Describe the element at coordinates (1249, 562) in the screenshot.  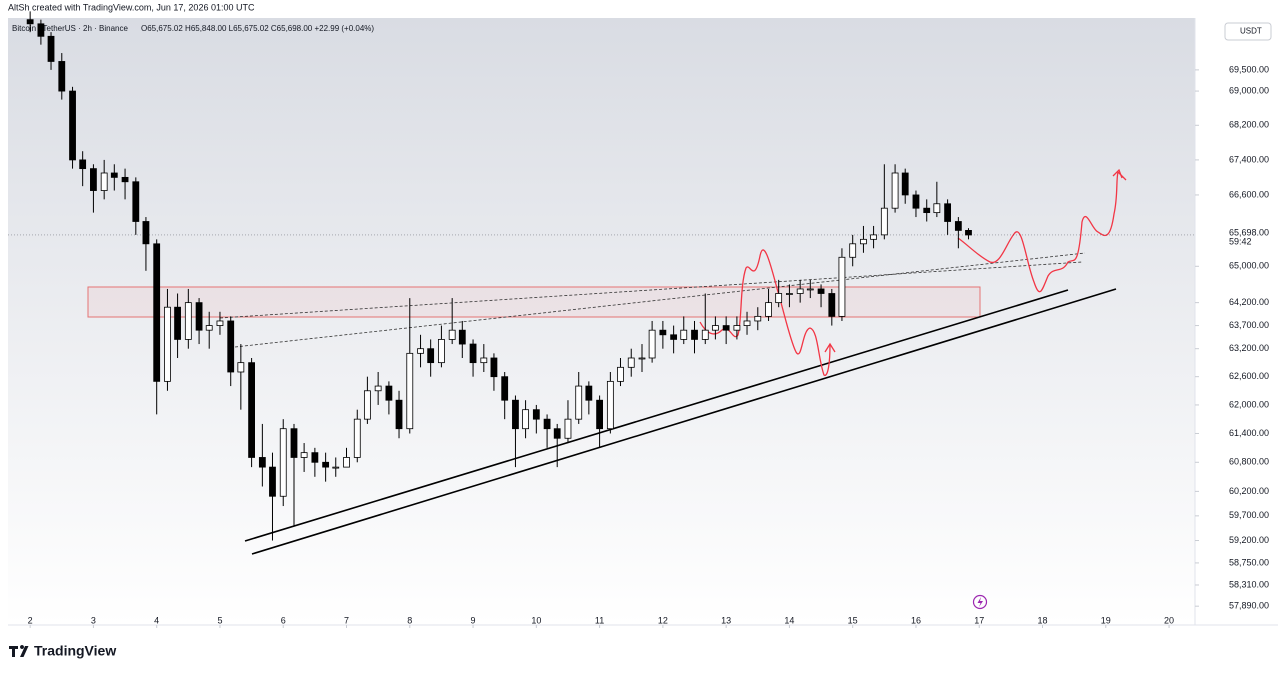
I see `y-tick-label: 58,750.00` at that location.